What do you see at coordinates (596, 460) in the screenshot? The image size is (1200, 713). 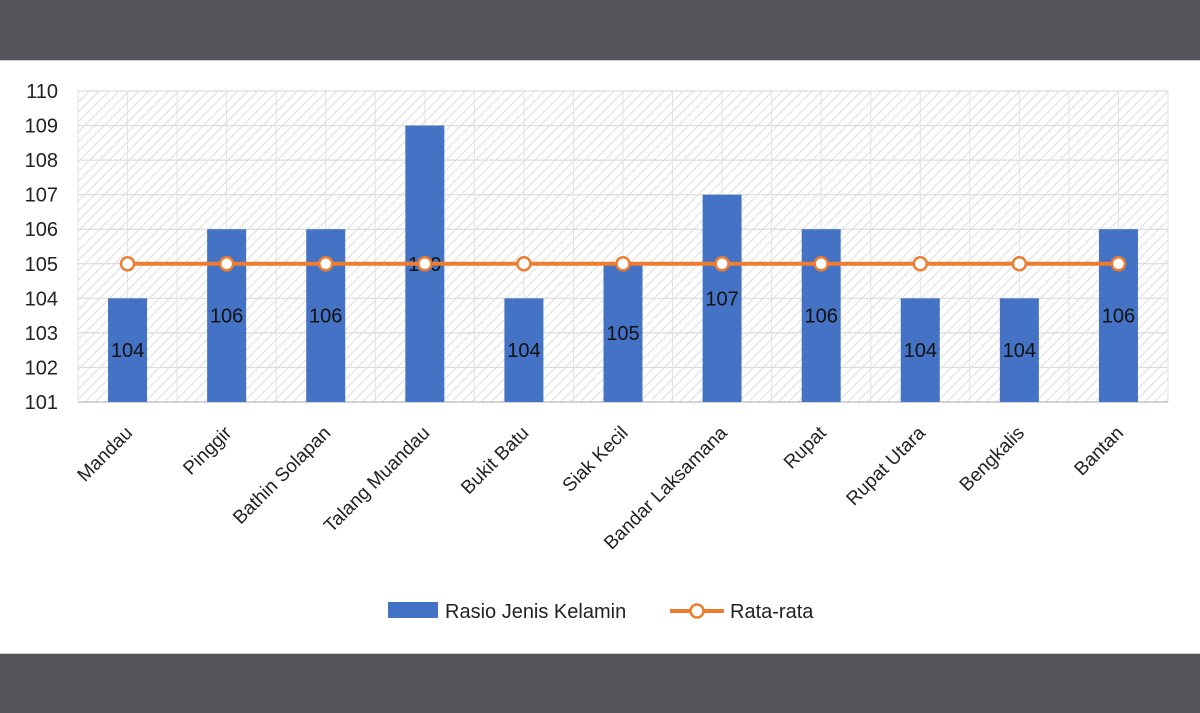 I see `x-category-label: Siak Kecil` at bounding box center [596, 460].